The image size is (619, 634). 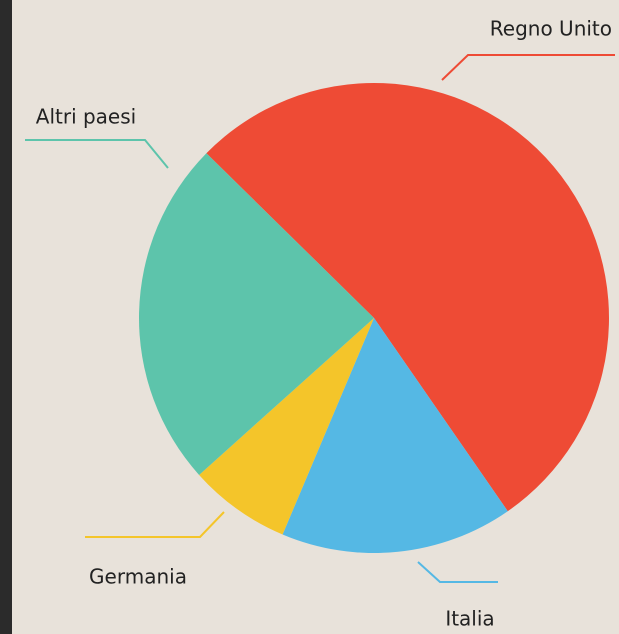 I want to click on slice-label: Germania, so click(x=138, y=577).